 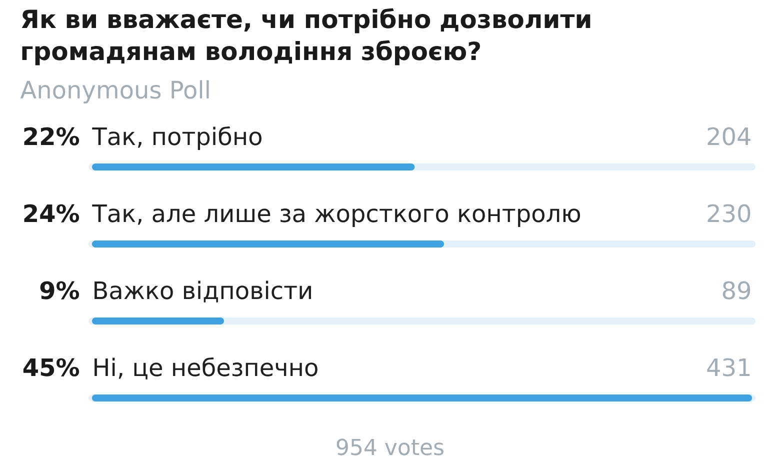 I want to click on annotation: 89, so click(x=736, y=290).